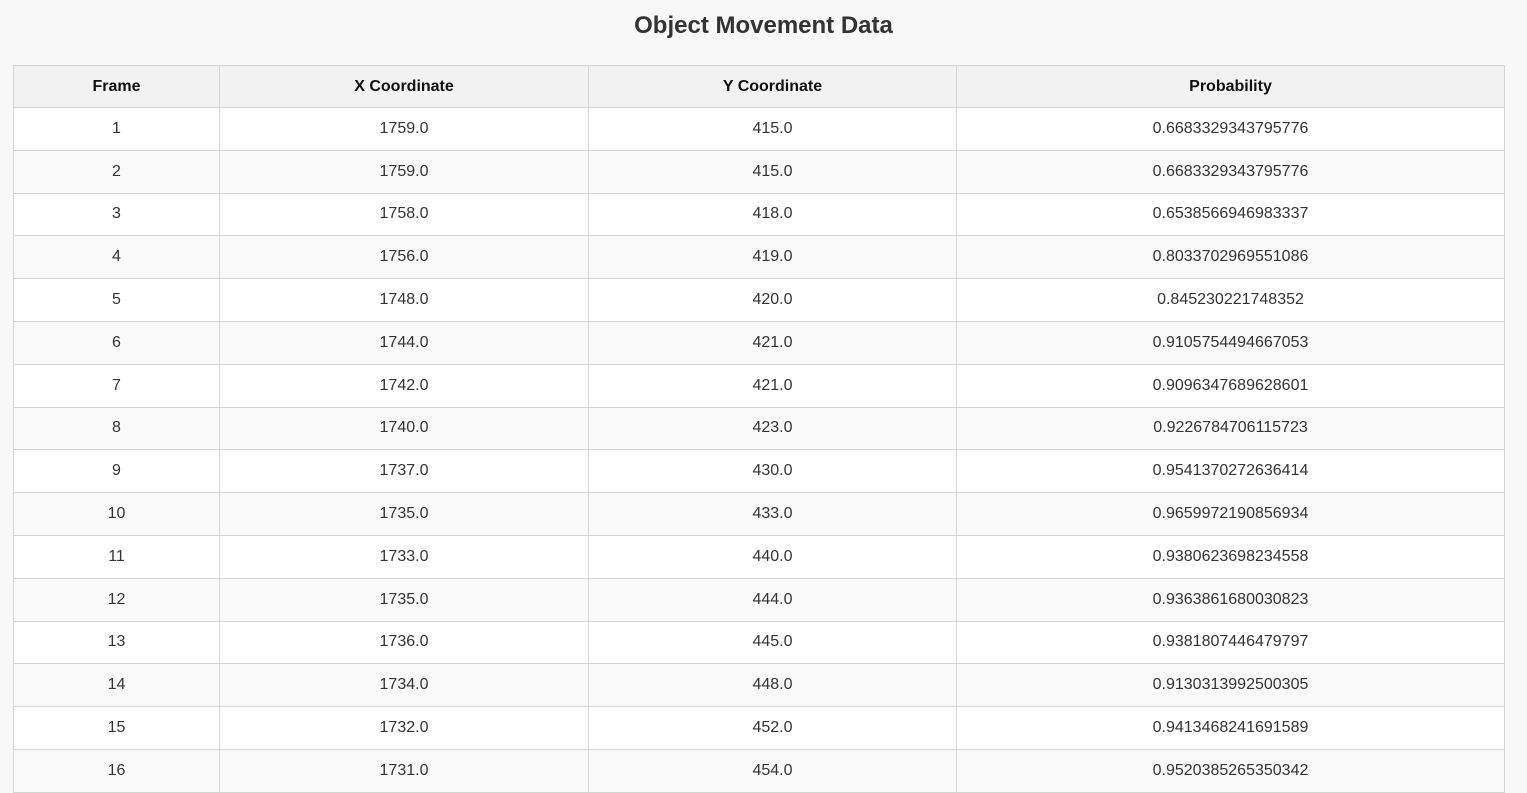  Describe the element at coordinates (1230, 599) in the screenshot. I see `cell-probability: 0.9363861680030823` at that location.